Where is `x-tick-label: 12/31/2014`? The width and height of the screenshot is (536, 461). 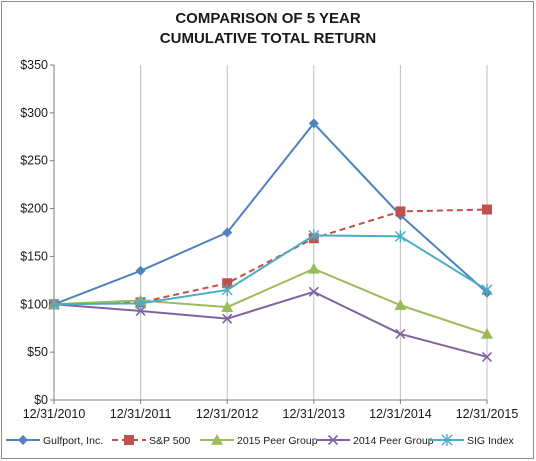
x-tick-label: 12/31/2014 is located at coordinates (400, 414).